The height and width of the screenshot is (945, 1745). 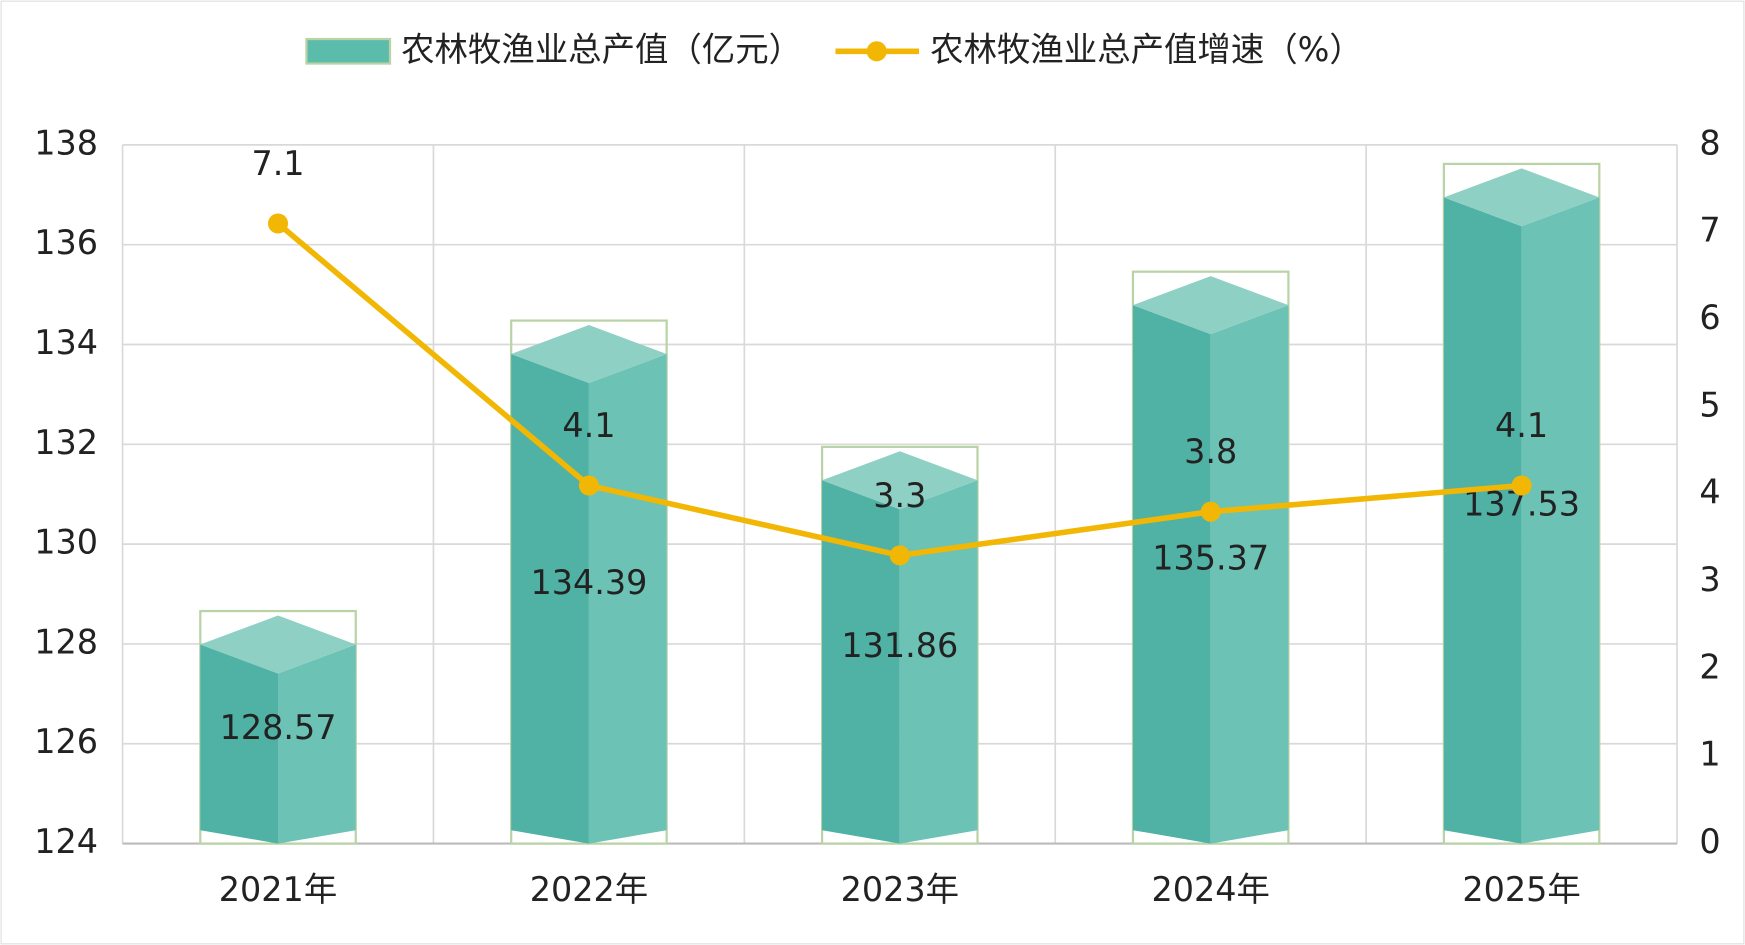 I want to click on y-tick-label: 132, so click(x=66, y=442).